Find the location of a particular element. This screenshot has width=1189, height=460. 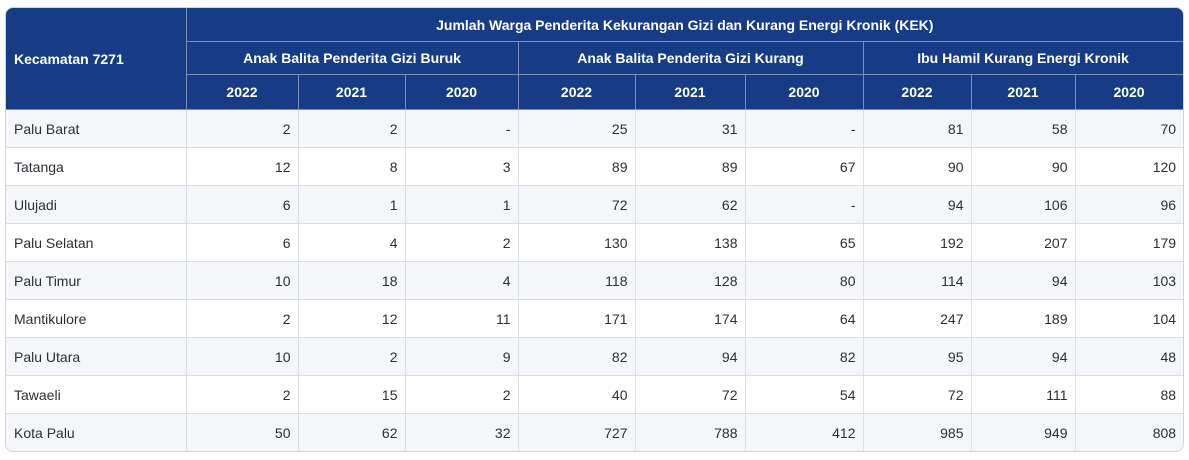

row-name-cell: Ulujadi is located at coordinates (96, 204).